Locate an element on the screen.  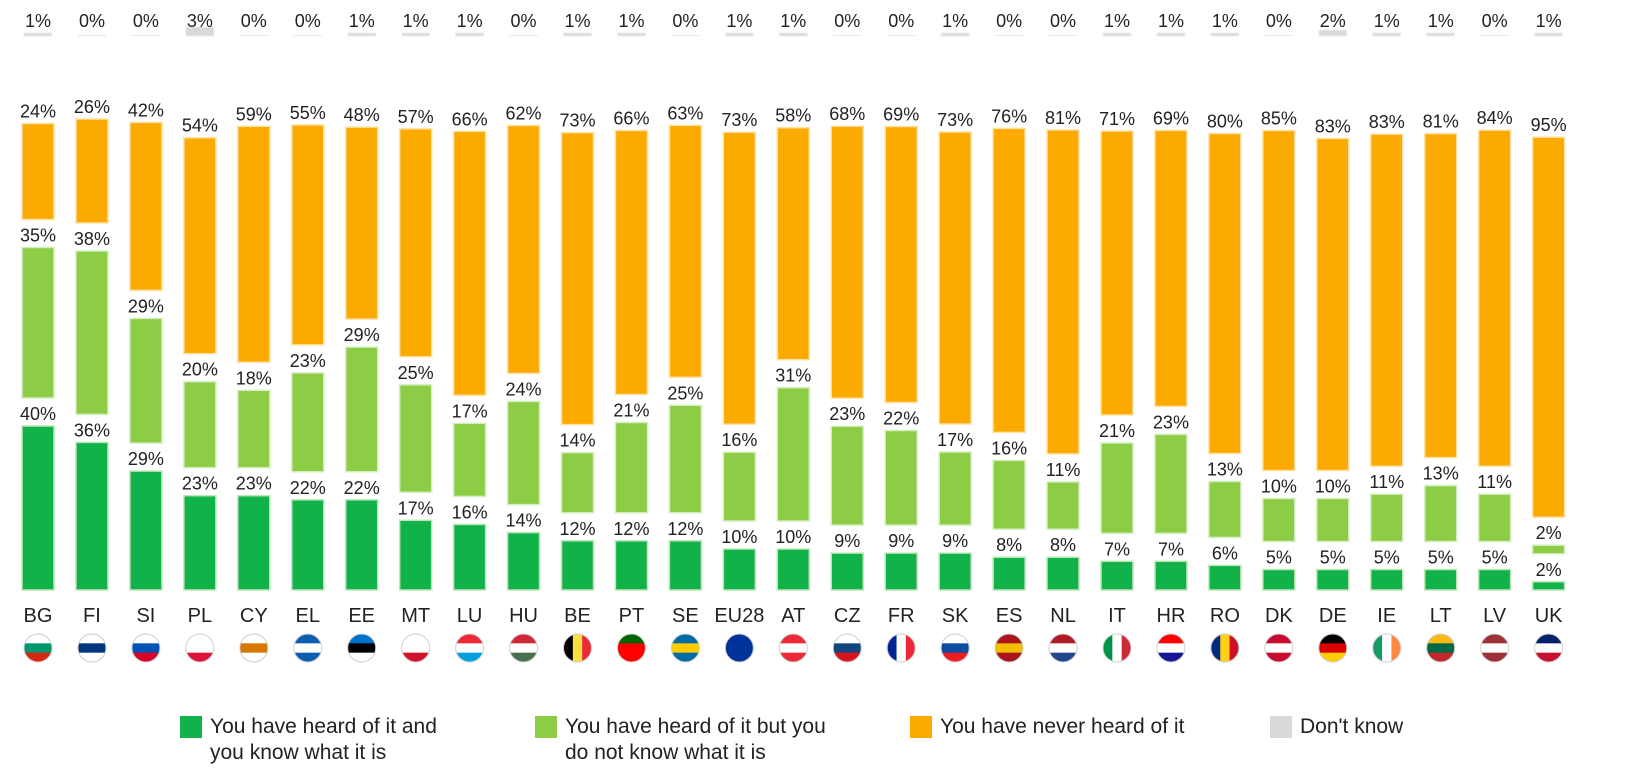
flag-mt-icon is located at coordinates (416, 648).